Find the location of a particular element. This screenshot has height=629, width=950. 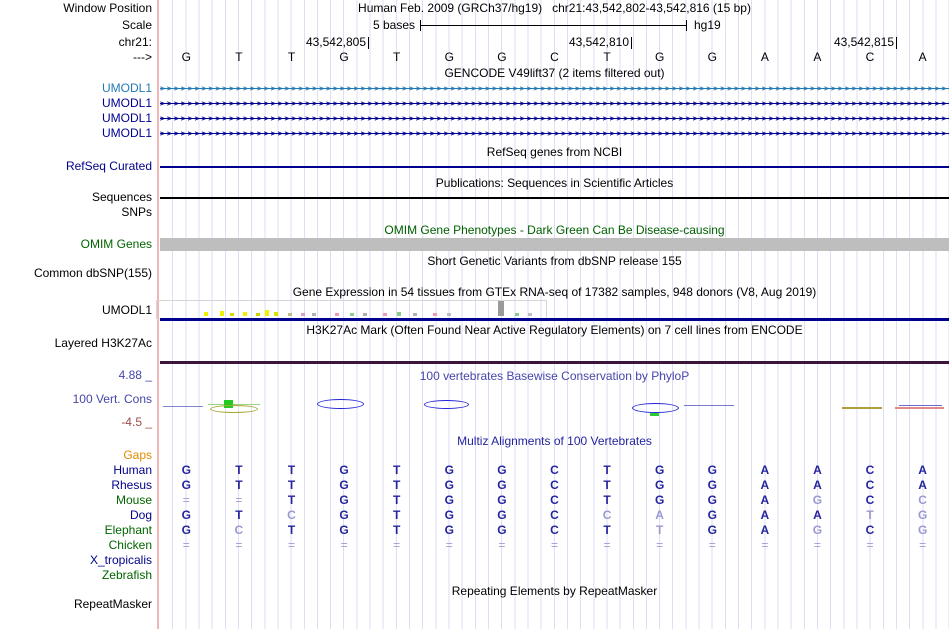

species-label-x_tropicalis: X_tropicalis is located at coordinates (120, 560).